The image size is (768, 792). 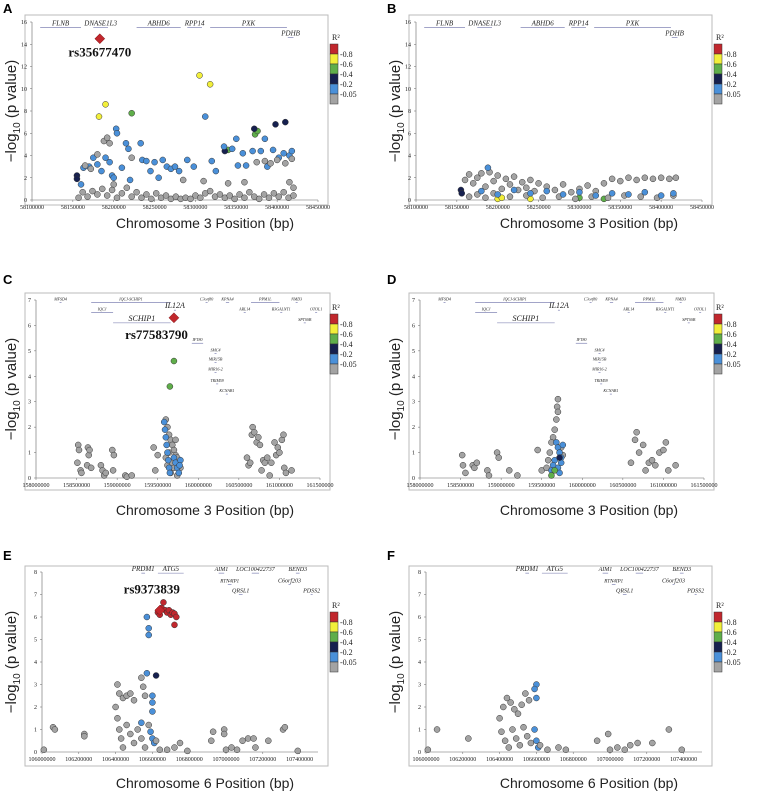 I want to click on panel-label: C, so click(x=8, y=279).